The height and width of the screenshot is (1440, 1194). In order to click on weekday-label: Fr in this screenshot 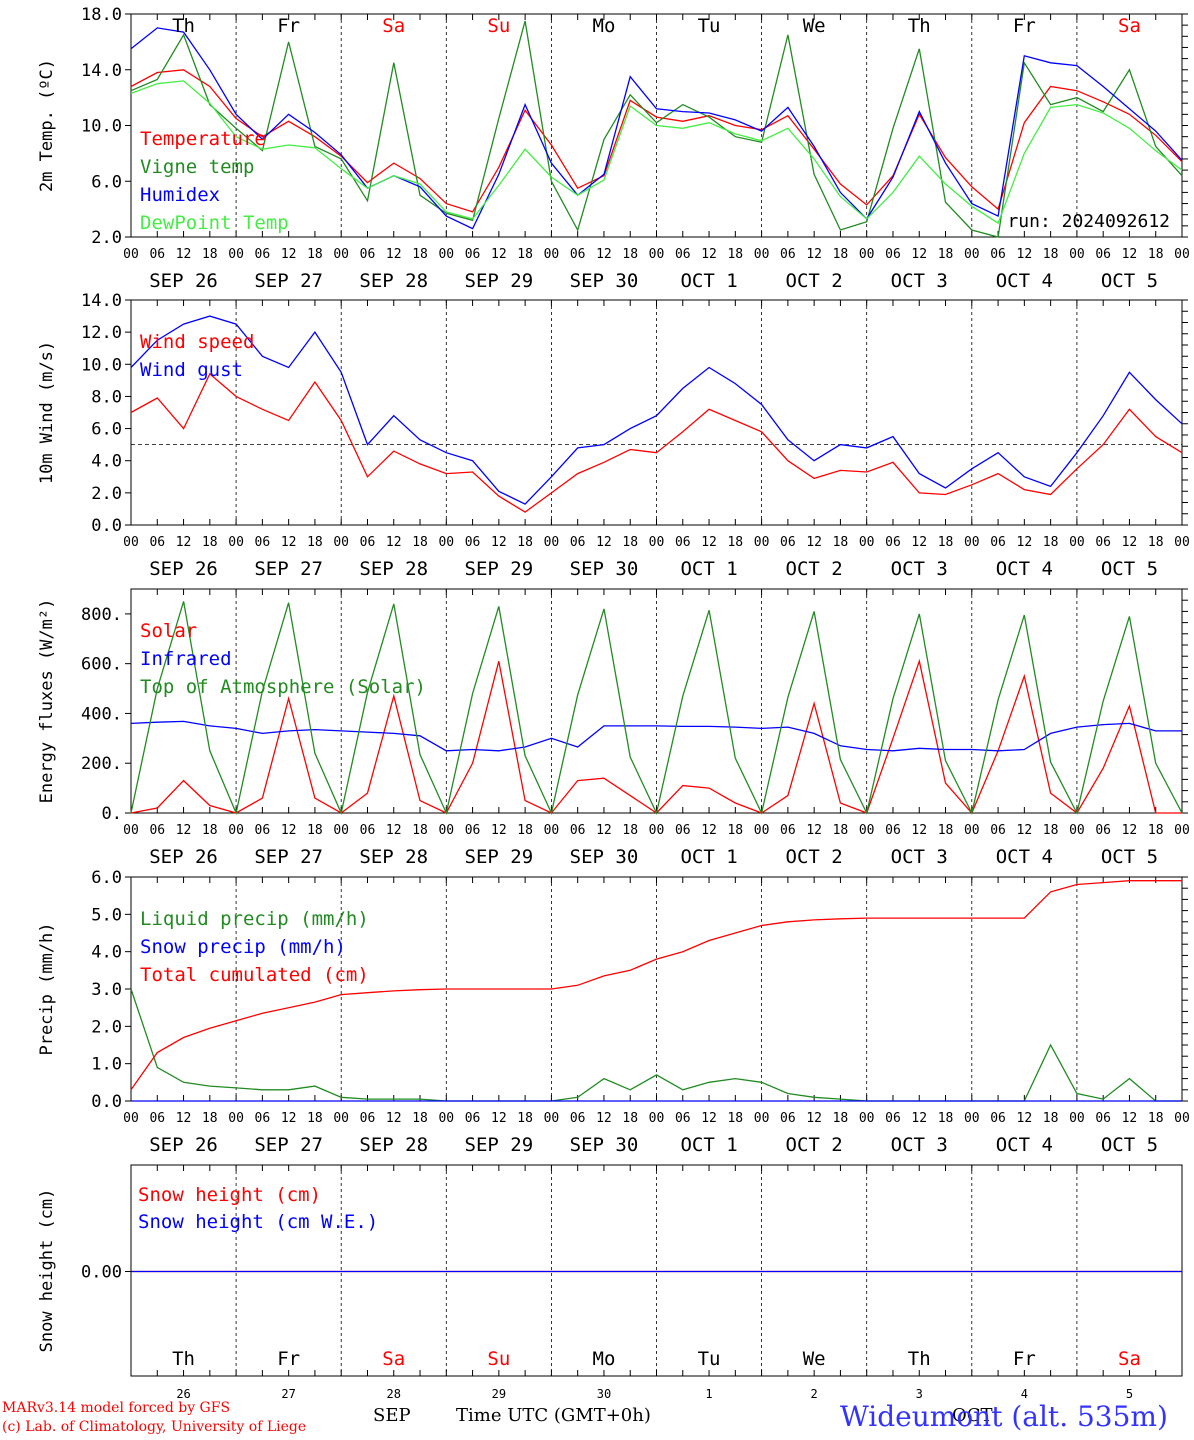, I will do `click(288, 26)`.